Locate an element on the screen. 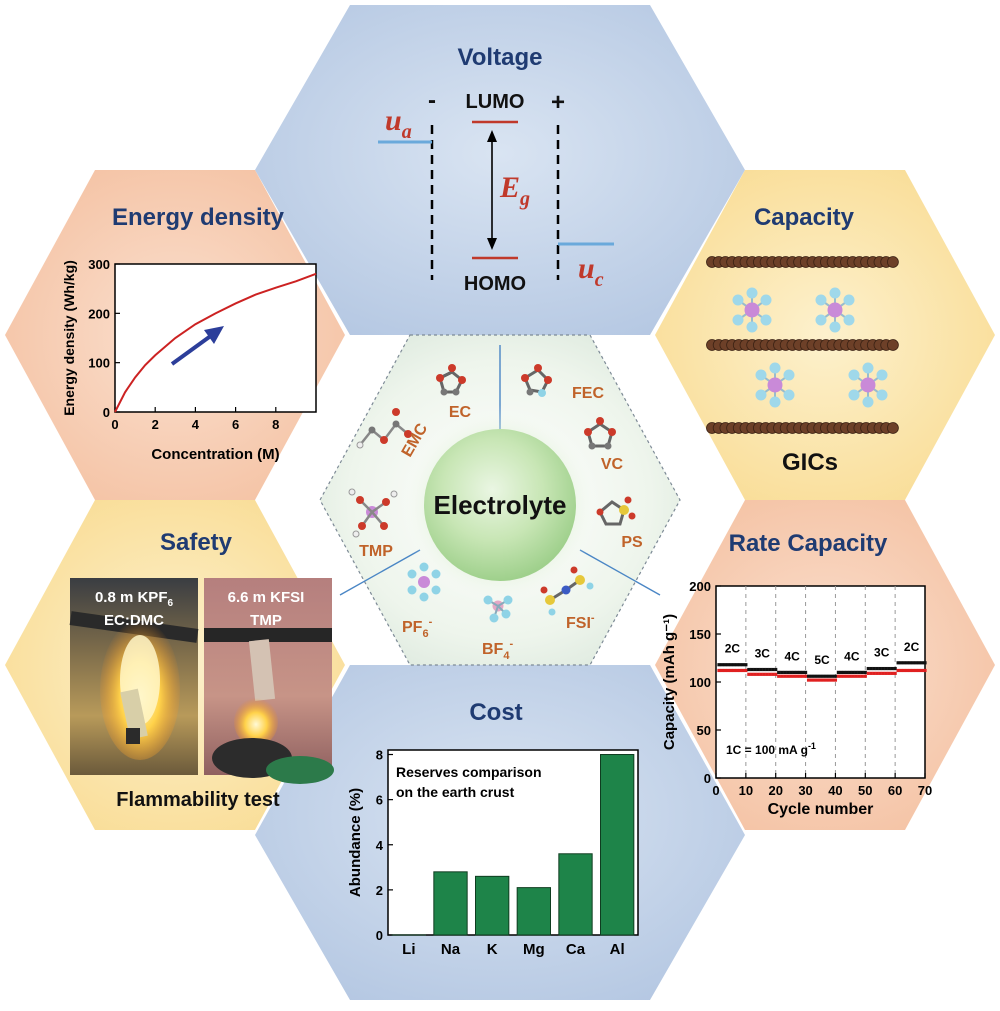 This screenshot has height=1011, width=1000. x-tick-label: 40 is located at coordinates (835, 790).